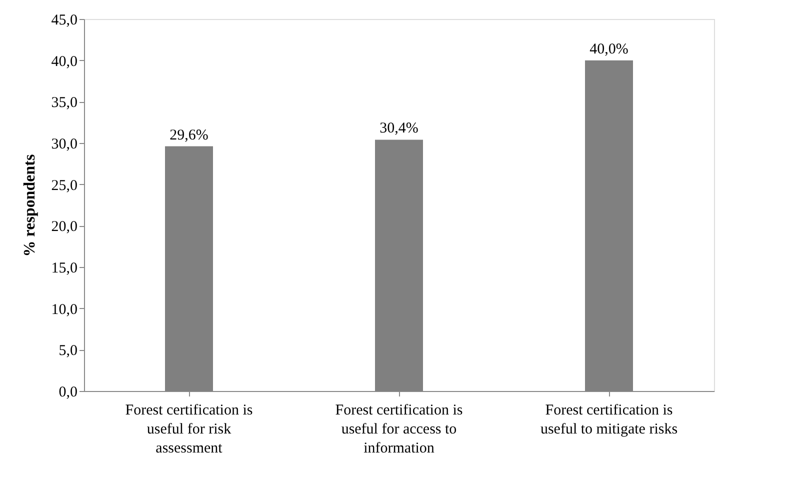  I want to click on x-tick-label: Forest certification is useful for access to information, so click(399, 429).